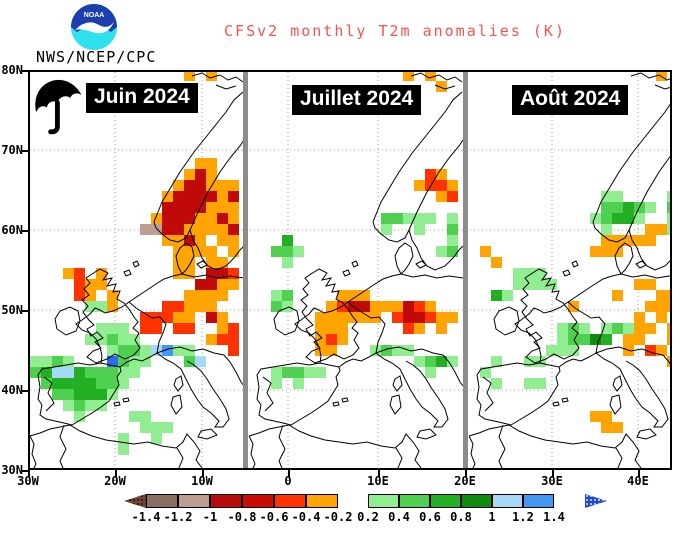  Describe the element at coordinates (461, 517) in the screenshot. I see `colorbar-tick-label: 0.8` at that location.